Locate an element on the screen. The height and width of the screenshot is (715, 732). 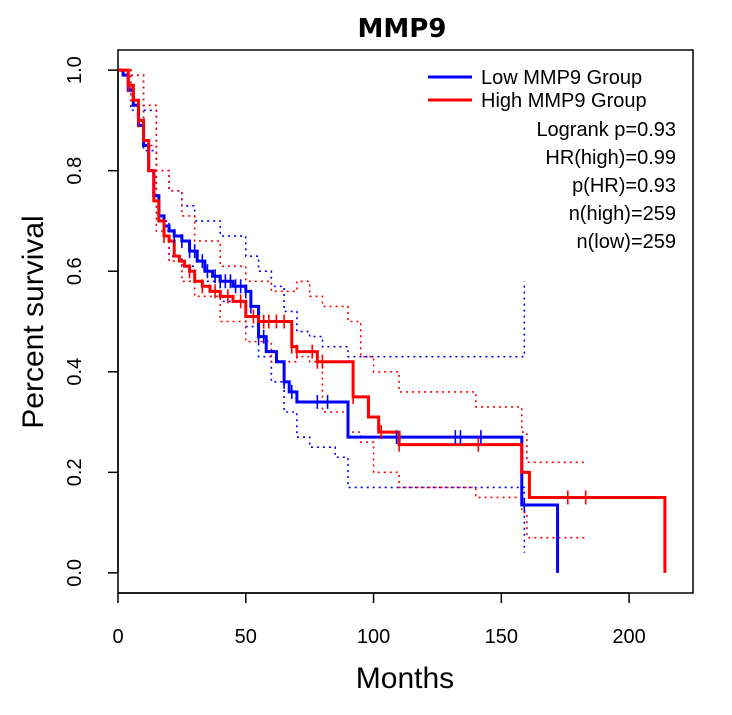
annotation-p-hr: p(HR)=0.93 is located at coordinates (624, 186).